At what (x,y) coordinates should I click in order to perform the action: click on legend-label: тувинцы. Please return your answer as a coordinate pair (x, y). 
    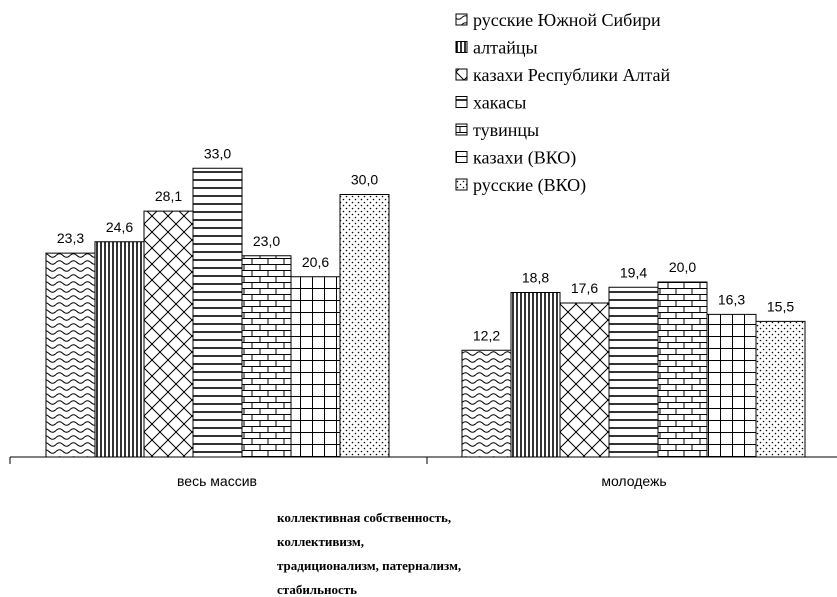
    Looking at the image, I should click on (506, 130).